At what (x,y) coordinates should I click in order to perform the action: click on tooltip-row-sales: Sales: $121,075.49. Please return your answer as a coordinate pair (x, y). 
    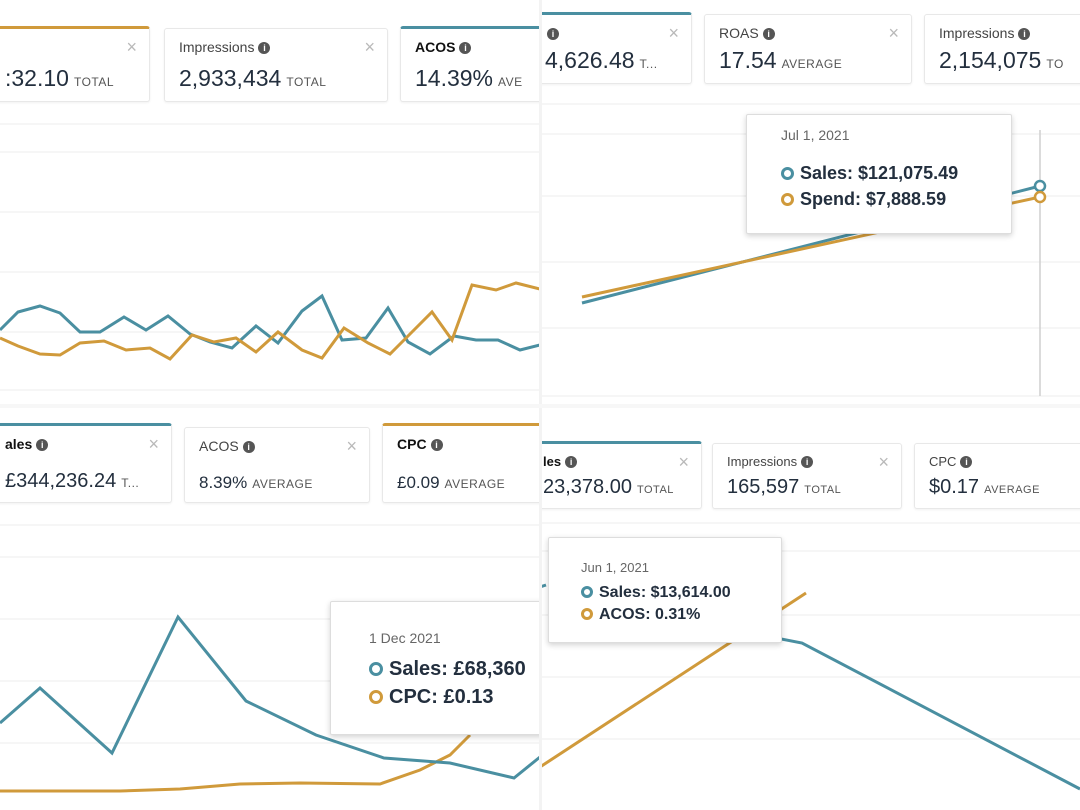
    Looking at the image, I should click on (869, 173).